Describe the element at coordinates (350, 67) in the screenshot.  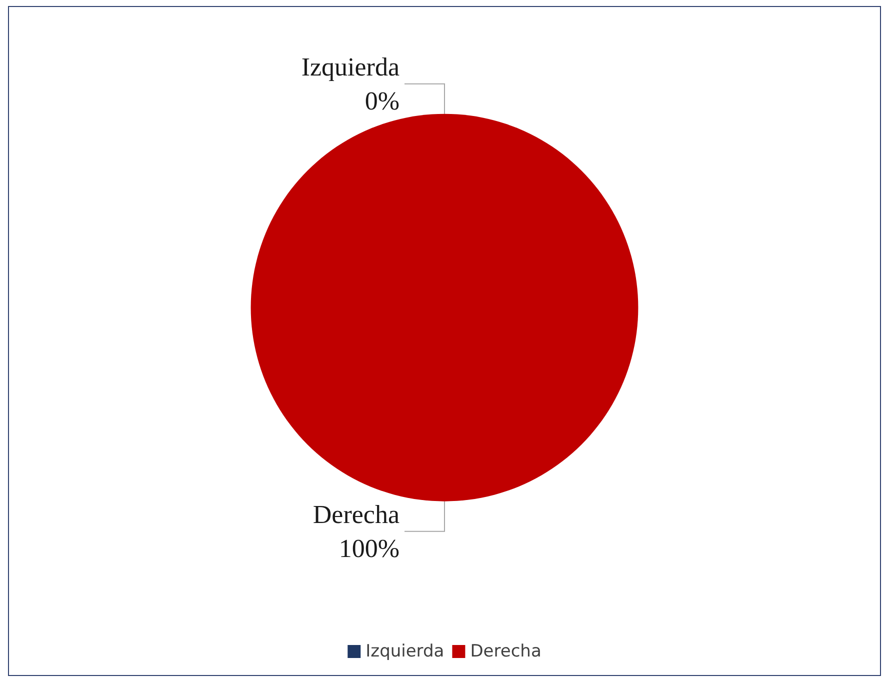
I see `category-label: Izquierda` at that location.